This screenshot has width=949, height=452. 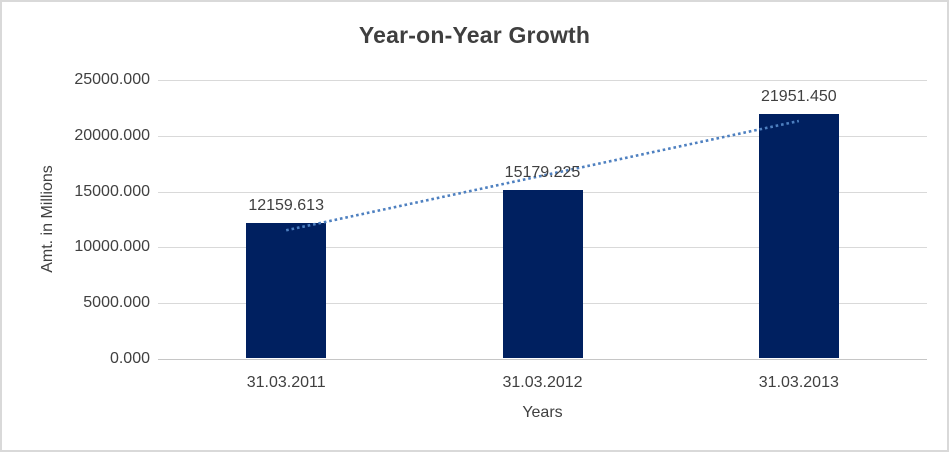 I want to click on trendline, so click(x=542, y=175).